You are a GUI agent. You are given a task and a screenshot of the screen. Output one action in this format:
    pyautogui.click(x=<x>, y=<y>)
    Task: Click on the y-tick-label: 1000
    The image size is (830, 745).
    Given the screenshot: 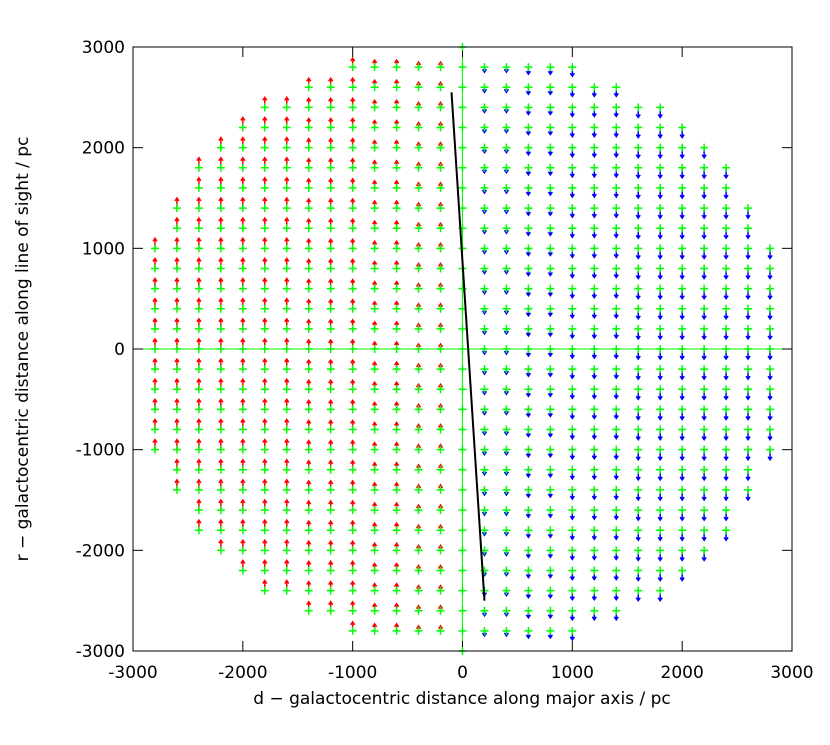 What is the action you would take?
    pyautogui.click(x=103, y=249)
    